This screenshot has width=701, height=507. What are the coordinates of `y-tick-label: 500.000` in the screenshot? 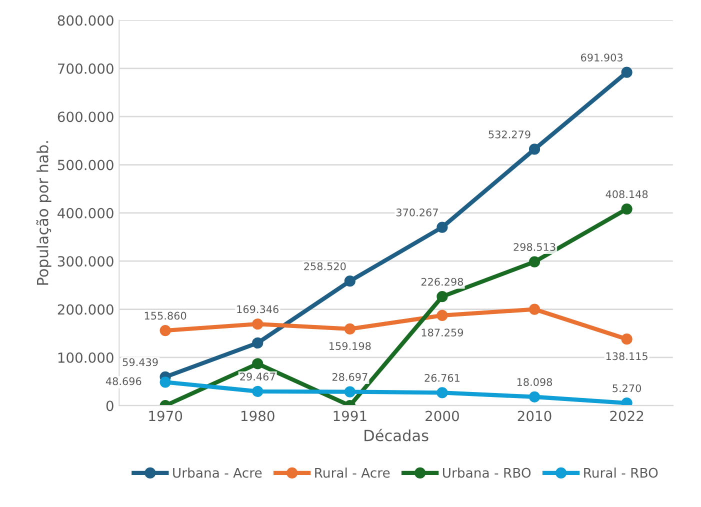 It's located at (86, 165).